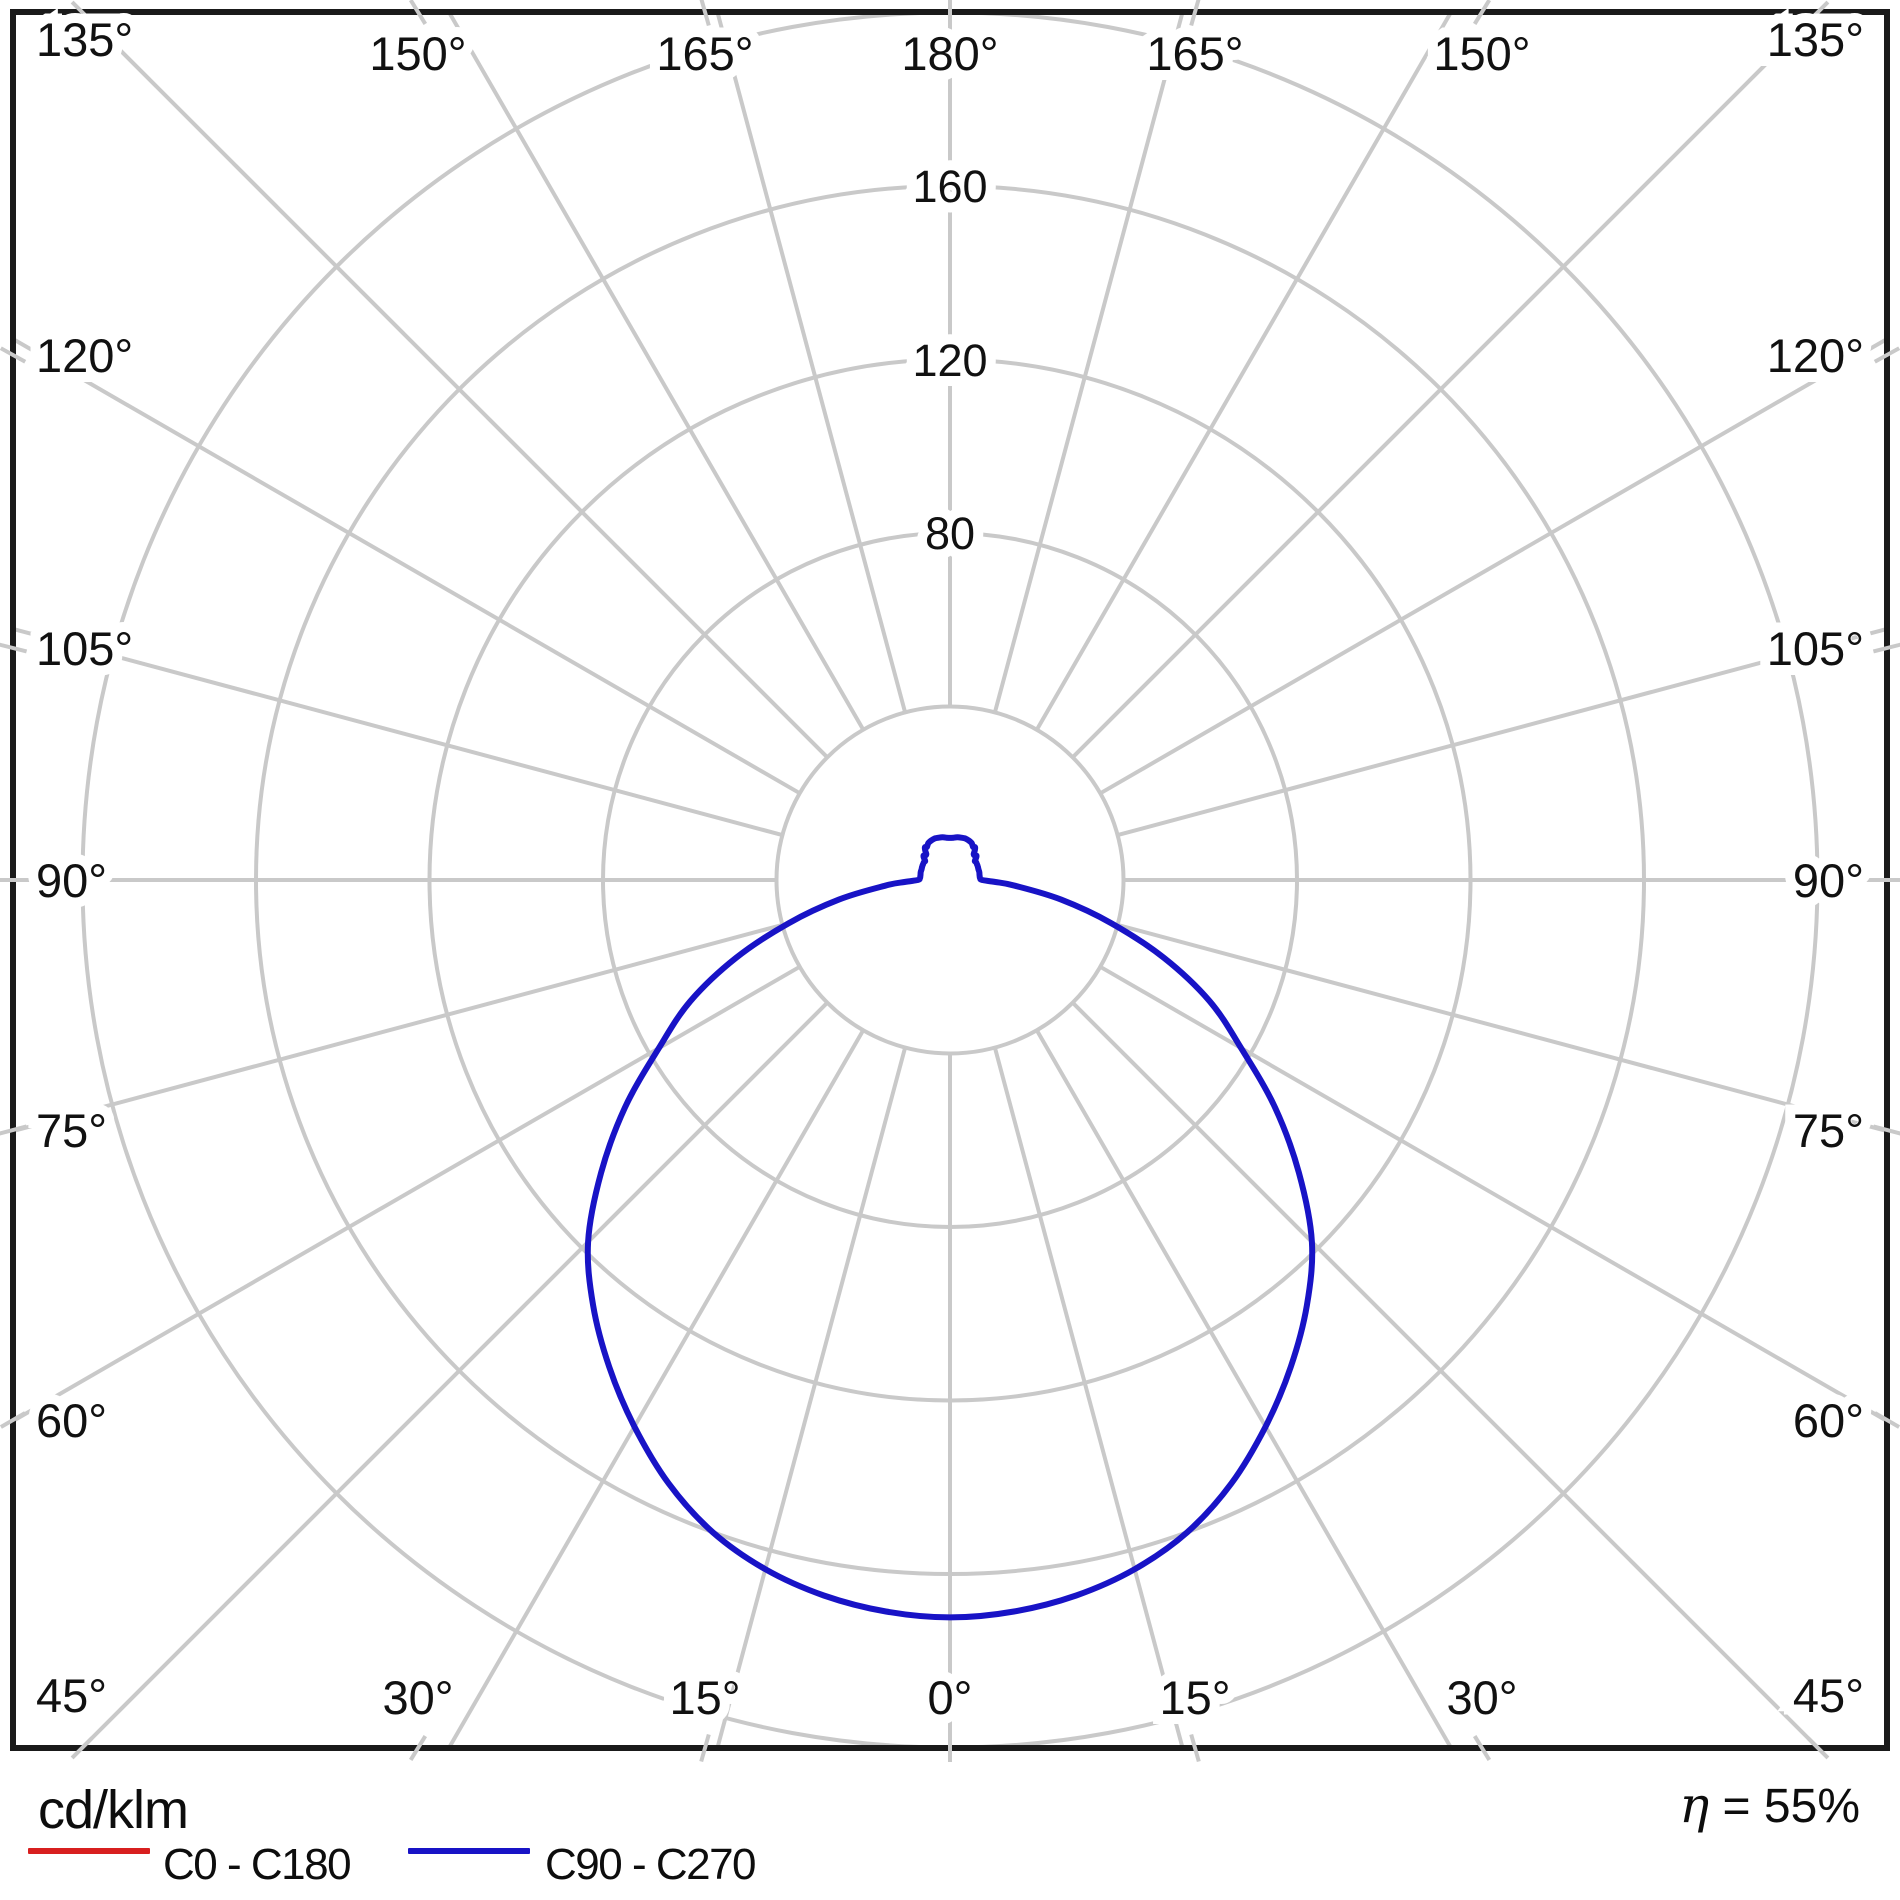 Image resolution: width=1900 pixels, height=1900 pixels. Describe the element at coordinates (469, 1851) in the screenshot. I see `legend-line-c90-c270` at that location.